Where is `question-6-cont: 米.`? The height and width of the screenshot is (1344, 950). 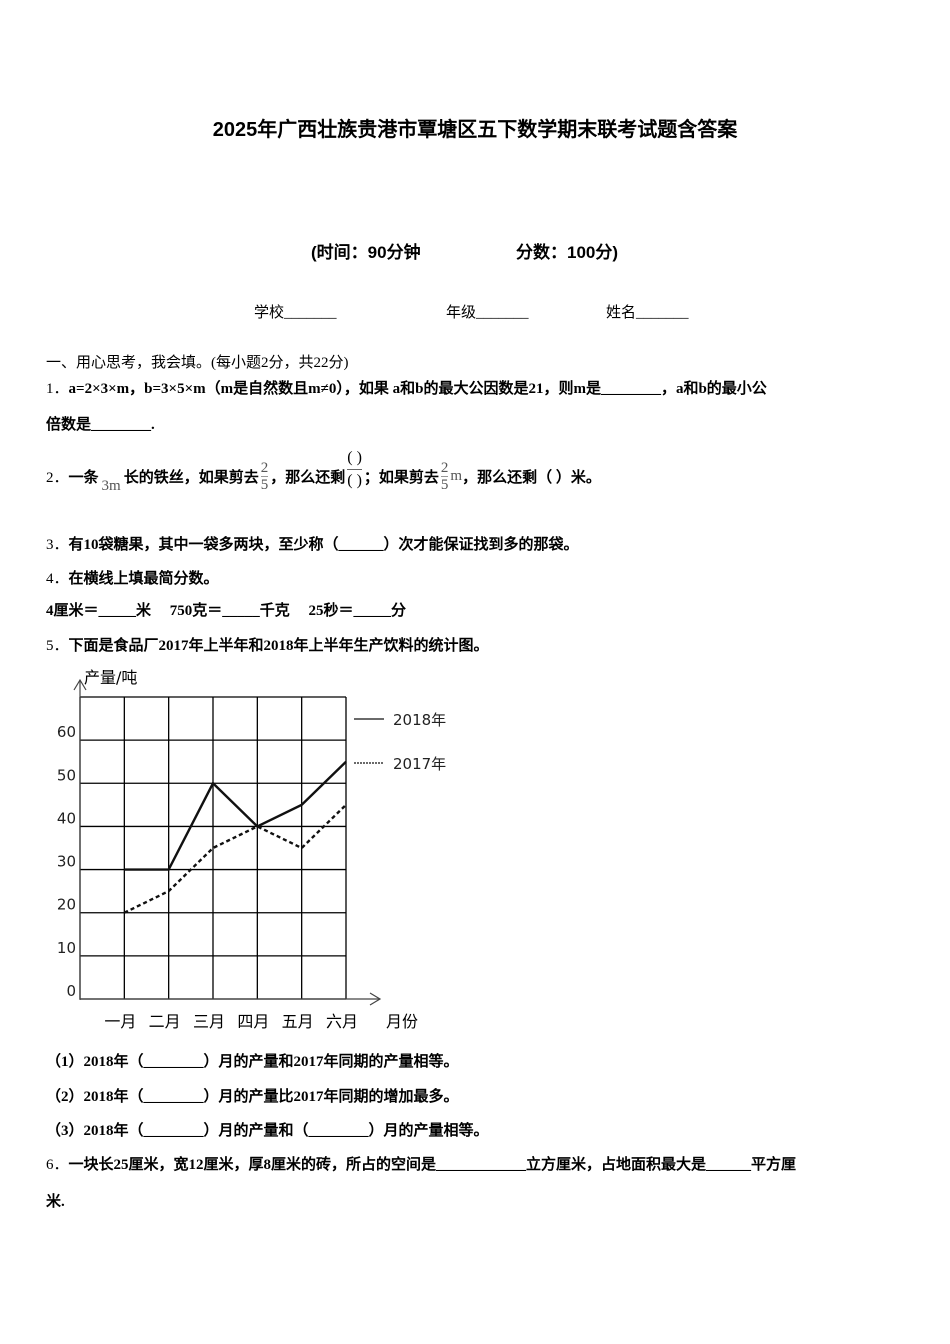
question-6-cont: 米. is located at coordinates (55, 1202).